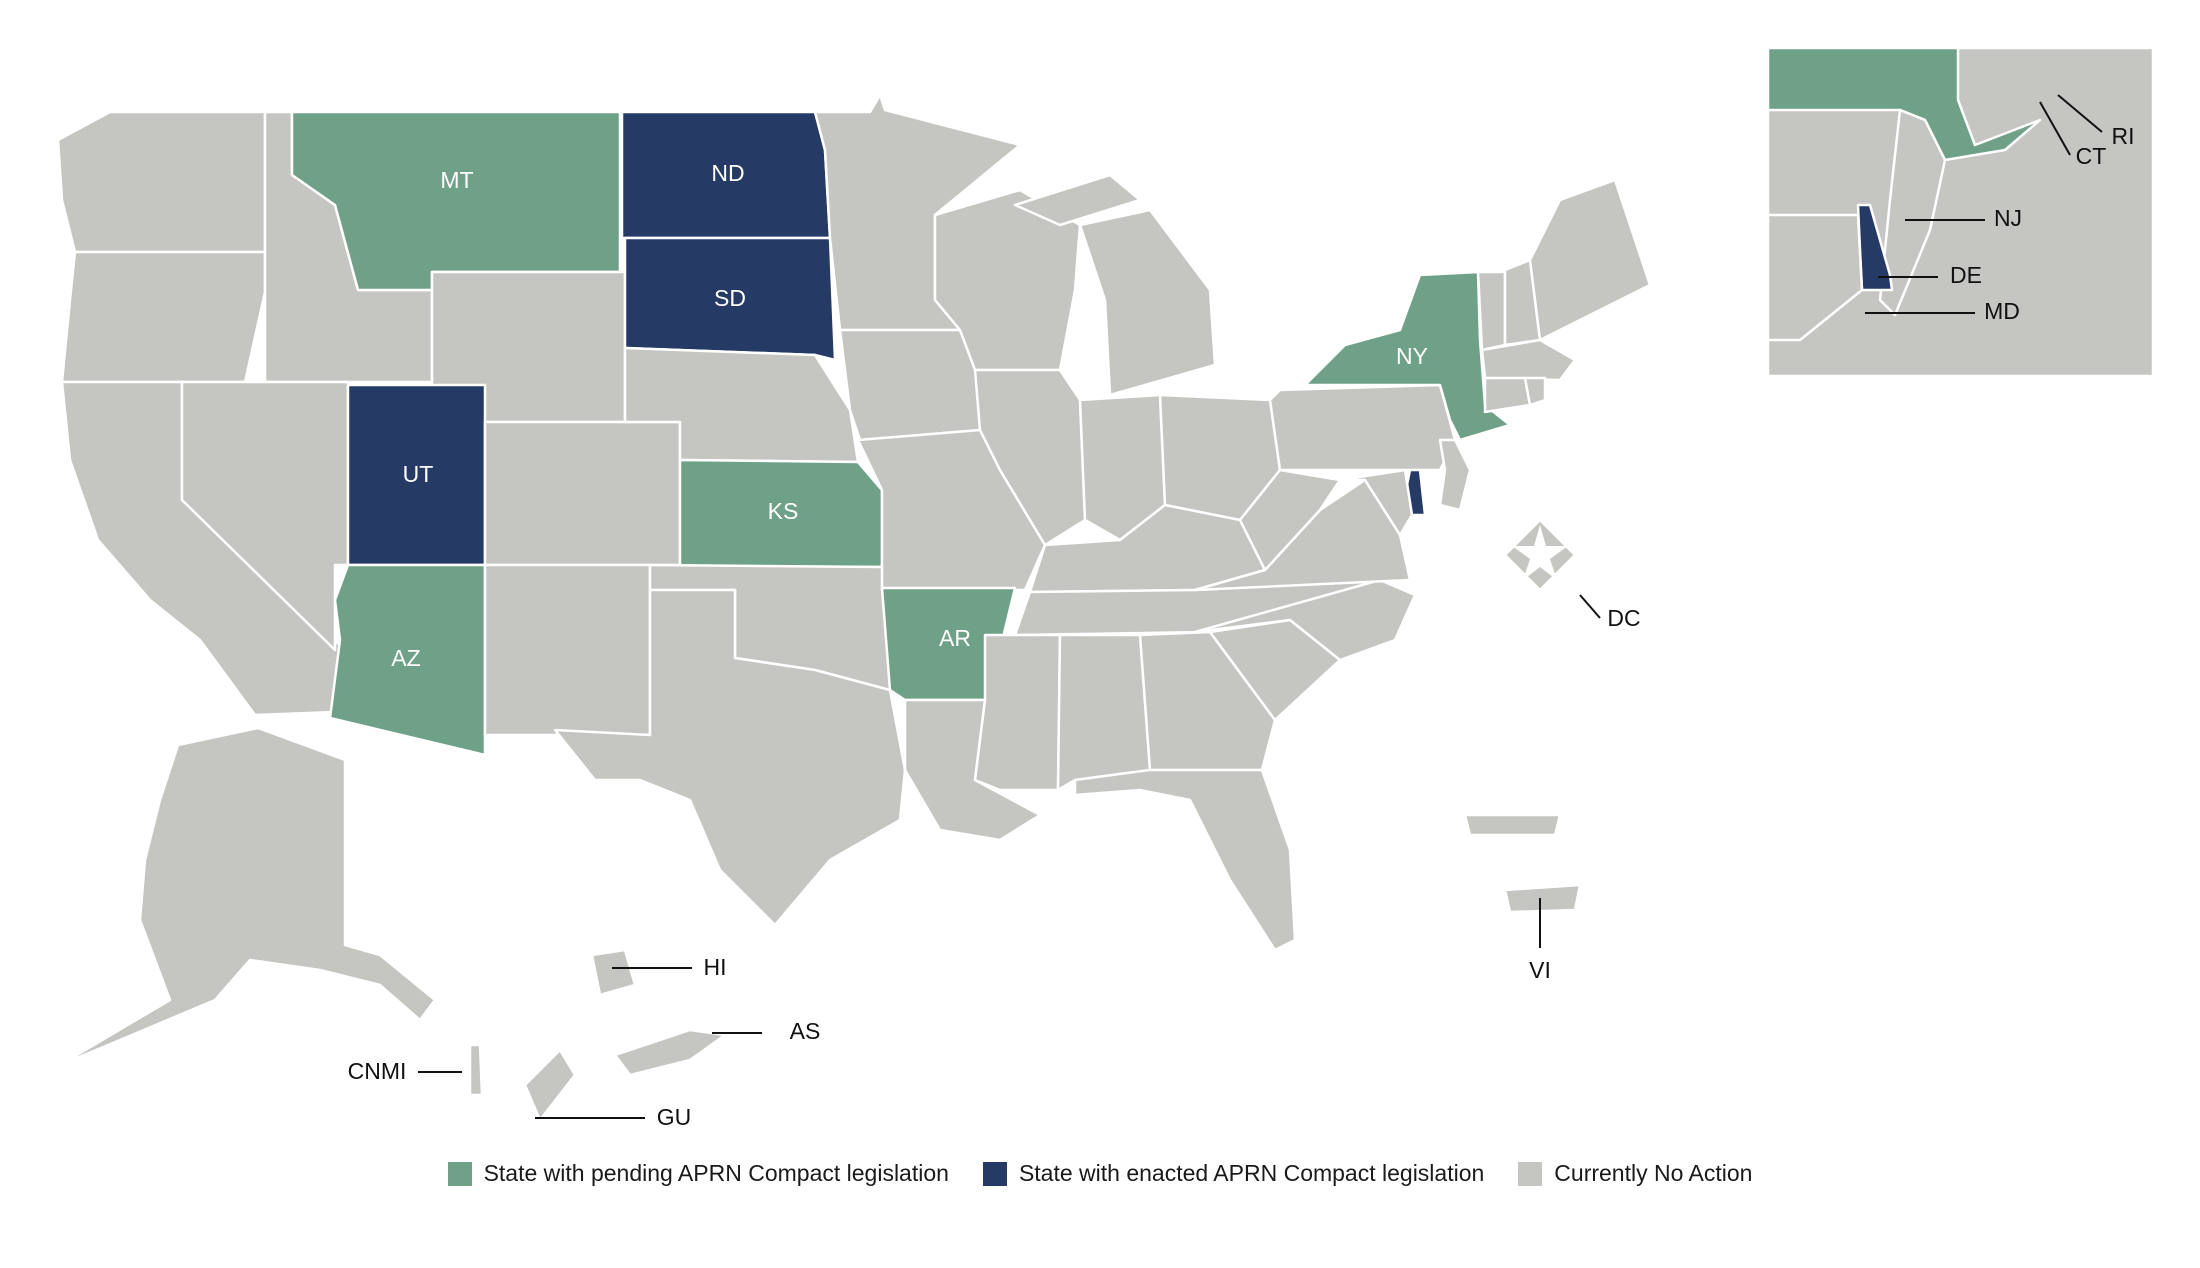 The height and width of the screenshot is (1268, 2200). I want to click on legend-label-none: Currently No Action, so click(1653, 1173).